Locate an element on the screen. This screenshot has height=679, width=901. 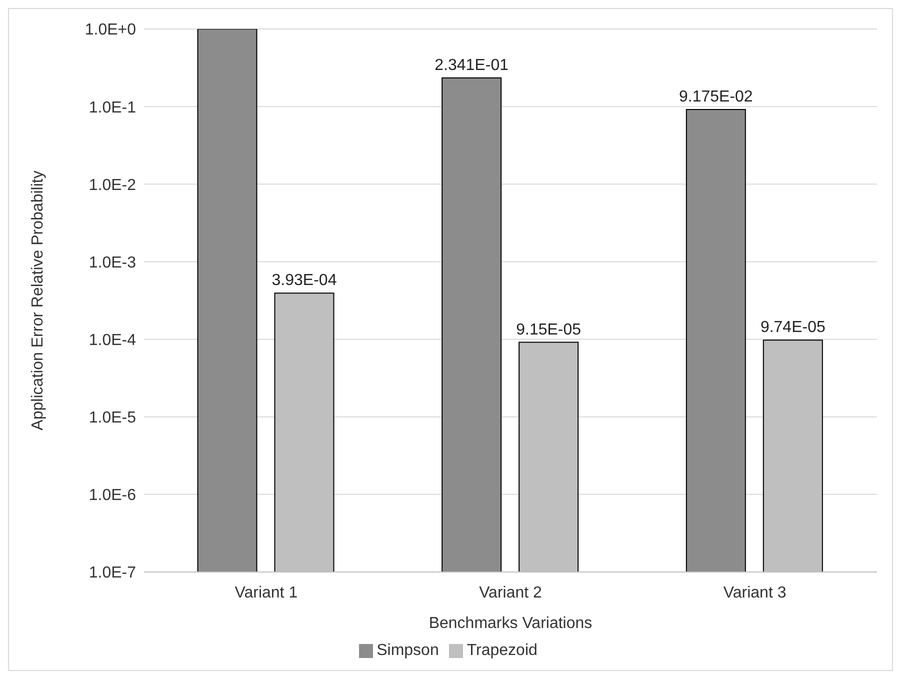
legend-label: Trapezoid is located at coordinates (502, 650).